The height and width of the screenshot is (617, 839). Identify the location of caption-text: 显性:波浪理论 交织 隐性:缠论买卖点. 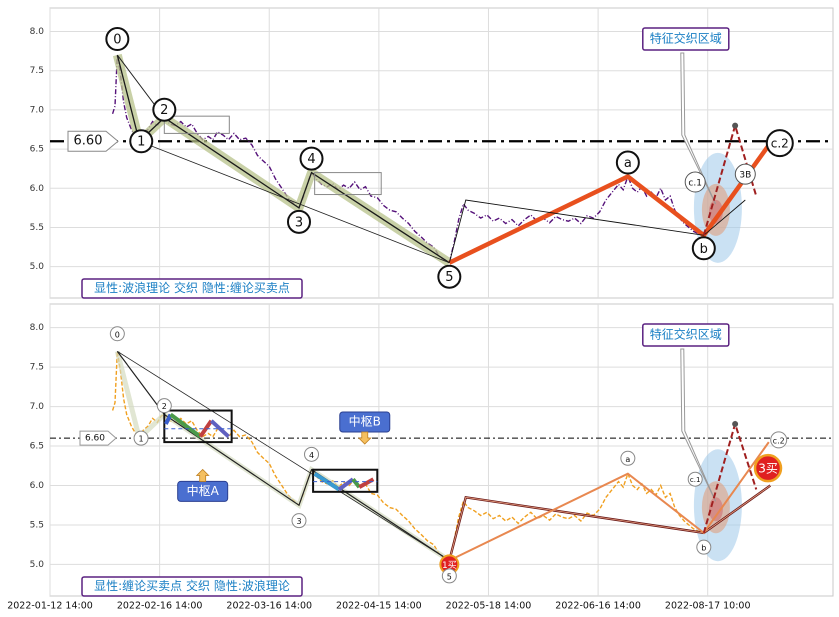
(192, 287).